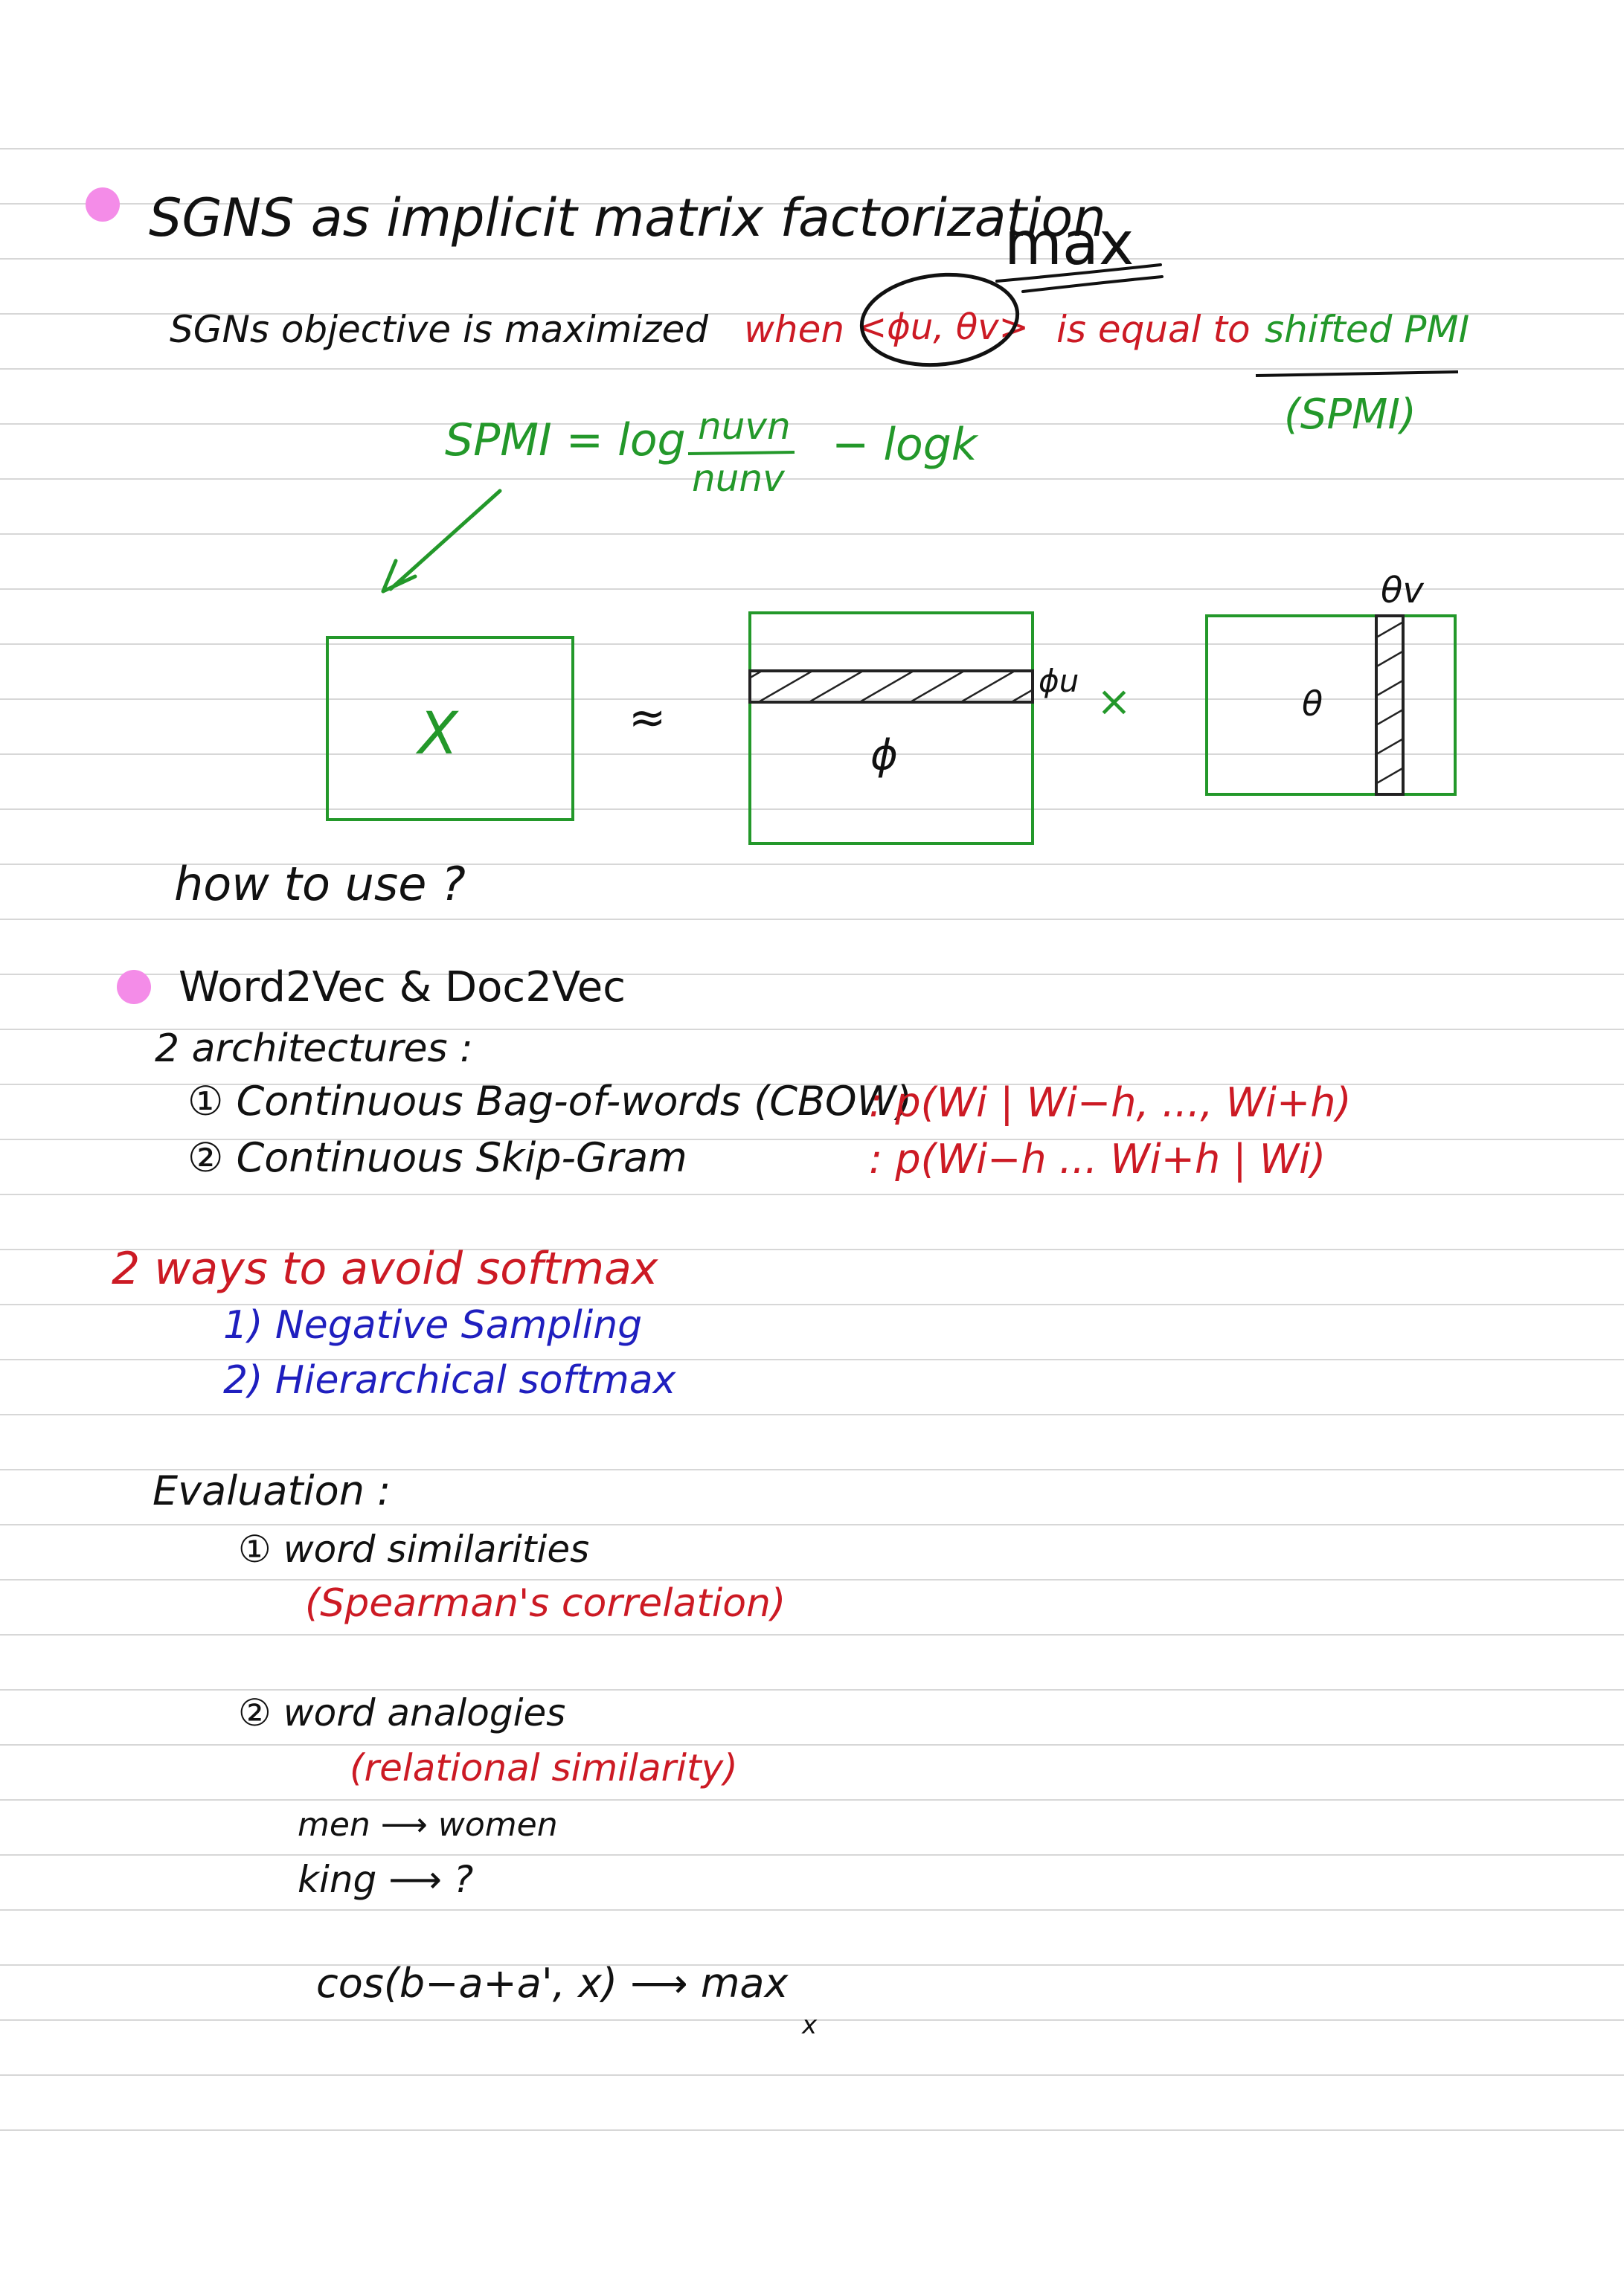 This screenshot has height=2296, width=1624. I want to click on max-underline, so click(1079, 278).